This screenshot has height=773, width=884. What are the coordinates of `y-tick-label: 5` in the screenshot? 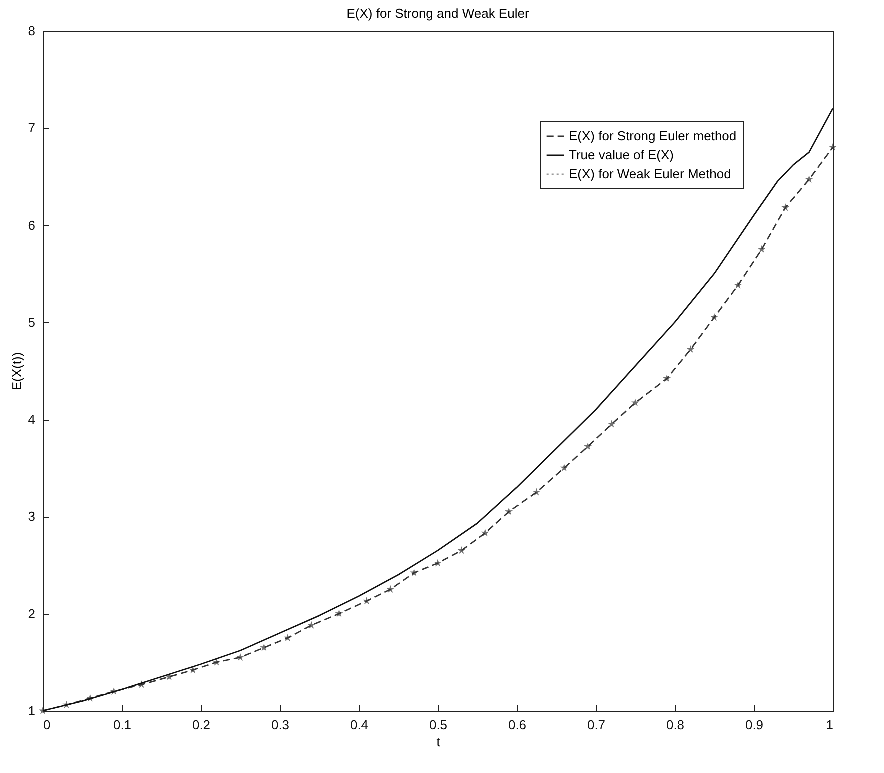 It's located at (32, 322).